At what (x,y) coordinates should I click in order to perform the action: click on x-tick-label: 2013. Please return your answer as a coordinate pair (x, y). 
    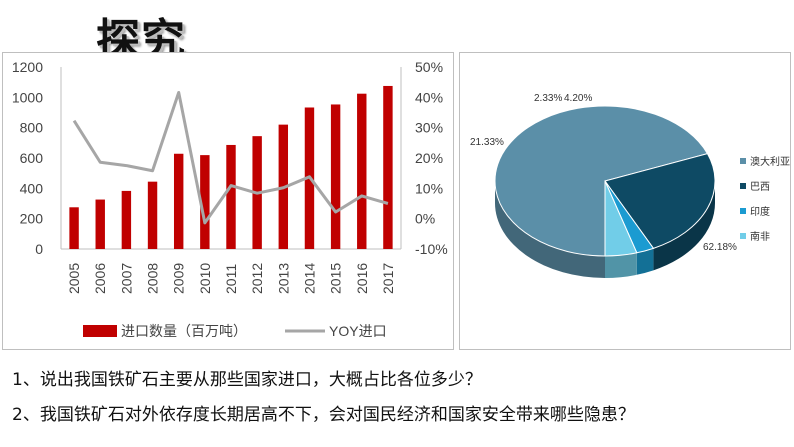
    Looking at the image, I should click on (283, 278).